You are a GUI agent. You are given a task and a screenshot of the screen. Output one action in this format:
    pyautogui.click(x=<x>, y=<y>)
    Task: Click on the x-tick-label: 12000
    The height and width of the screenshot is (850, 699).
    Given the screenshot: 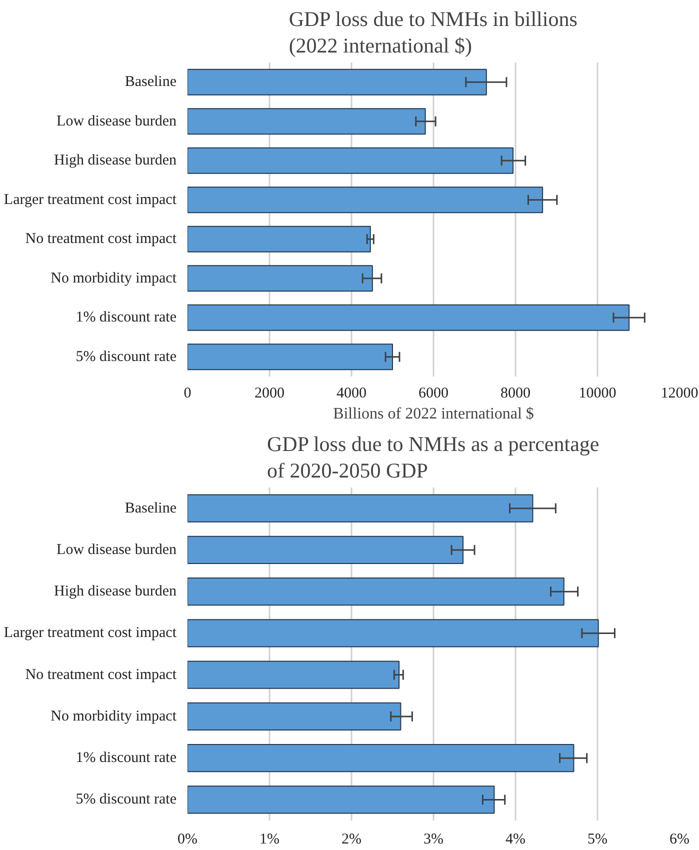 What is the action you would take?
    pyautogui.click(x=679, y=394)
    